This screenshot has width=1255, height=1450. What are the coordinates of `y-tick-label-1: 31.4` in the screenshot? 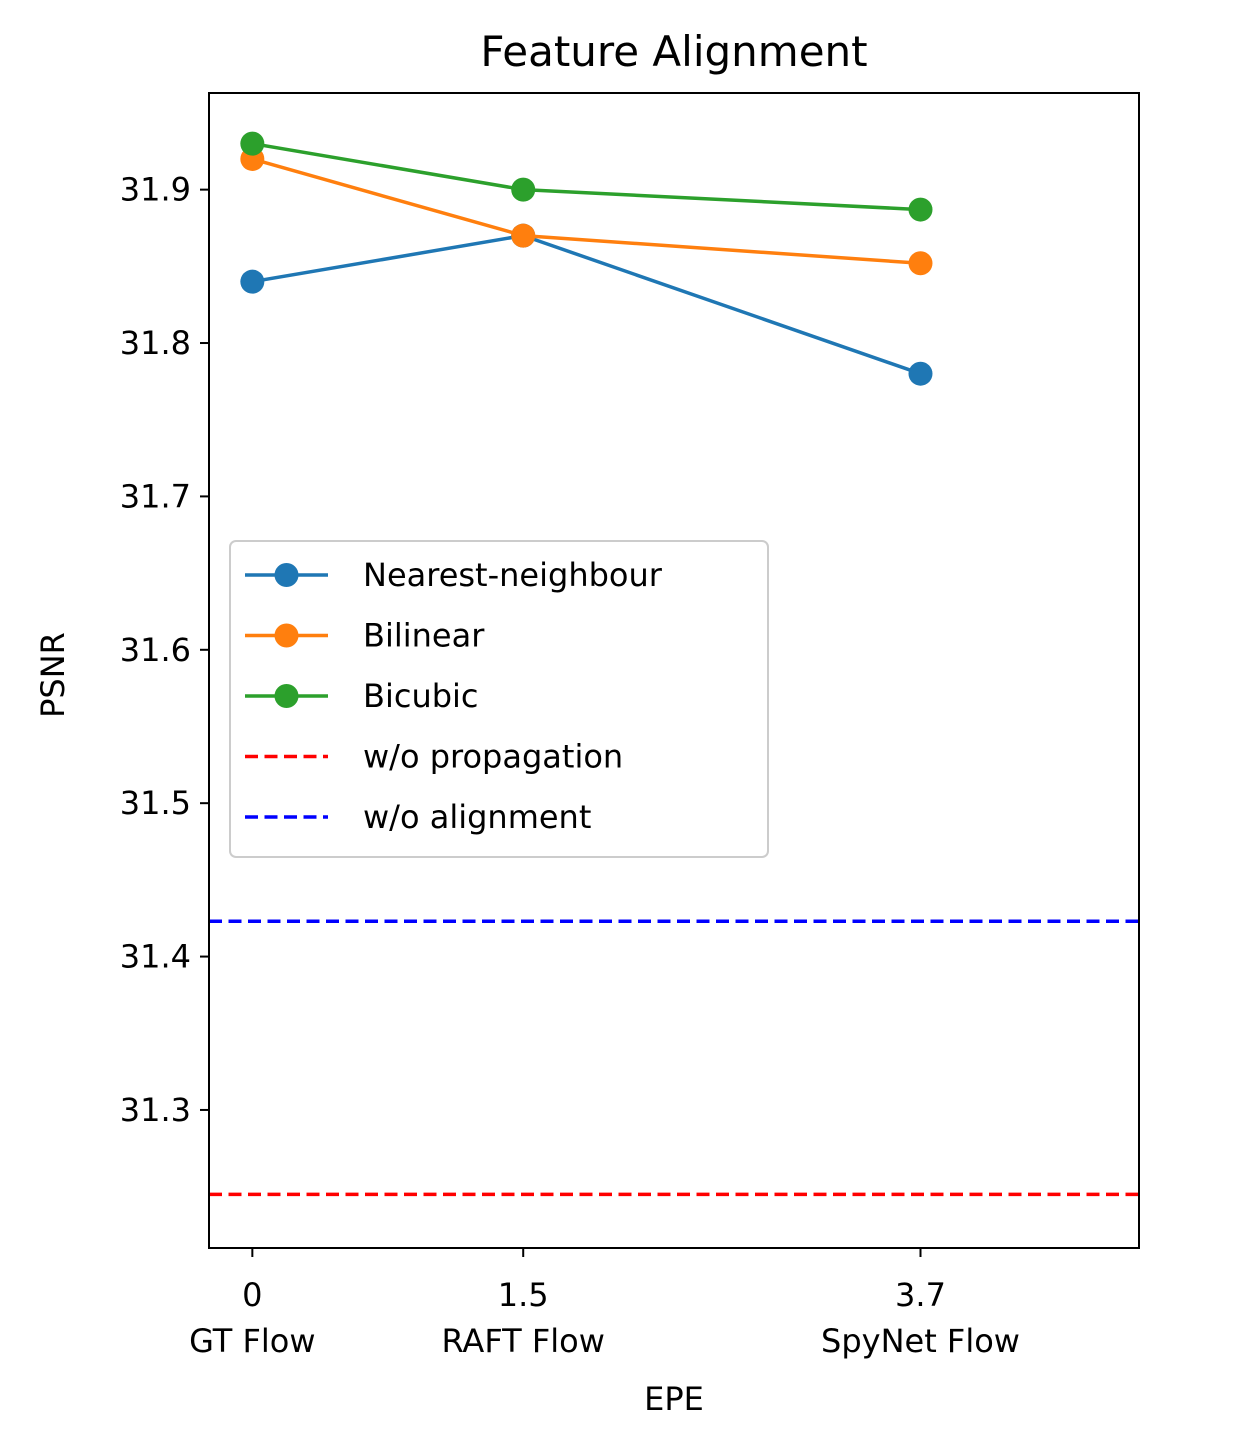 It's located at (155, 957).